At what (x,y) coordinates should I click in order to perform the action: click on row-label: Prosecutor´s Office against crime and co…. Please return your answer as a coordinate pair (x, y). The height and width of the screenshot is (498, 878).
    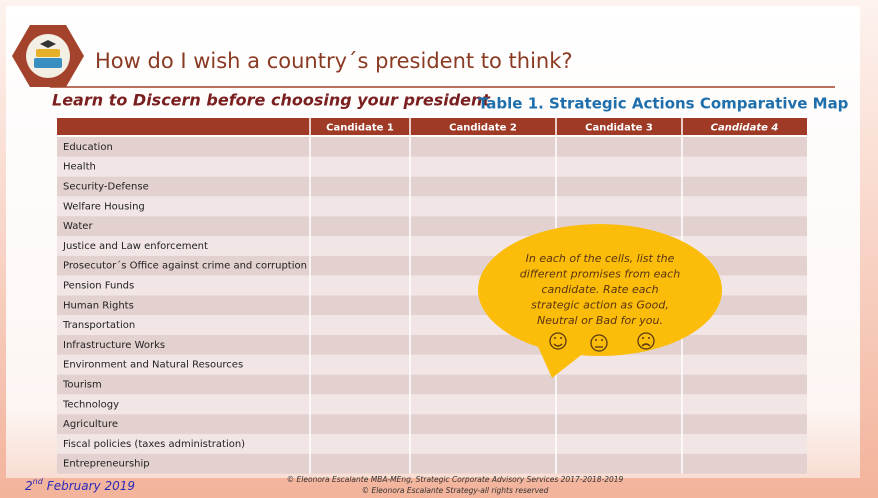
    Looking at the image, I should click on (185, 266).